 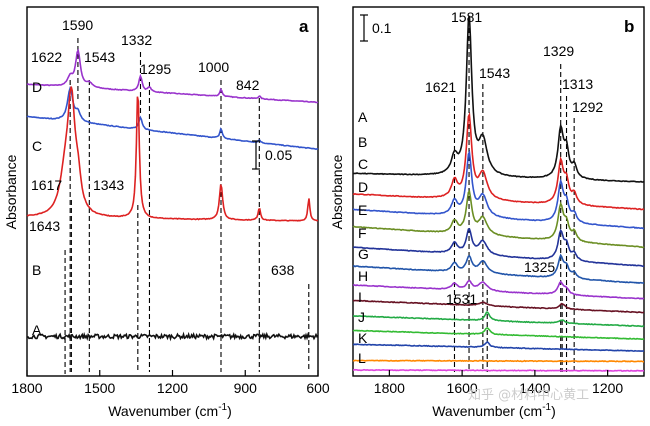 What do you see at coordinates (362, 358) in the screenshot?
I see `series-label-L: L` at bounding box center [362, 358].